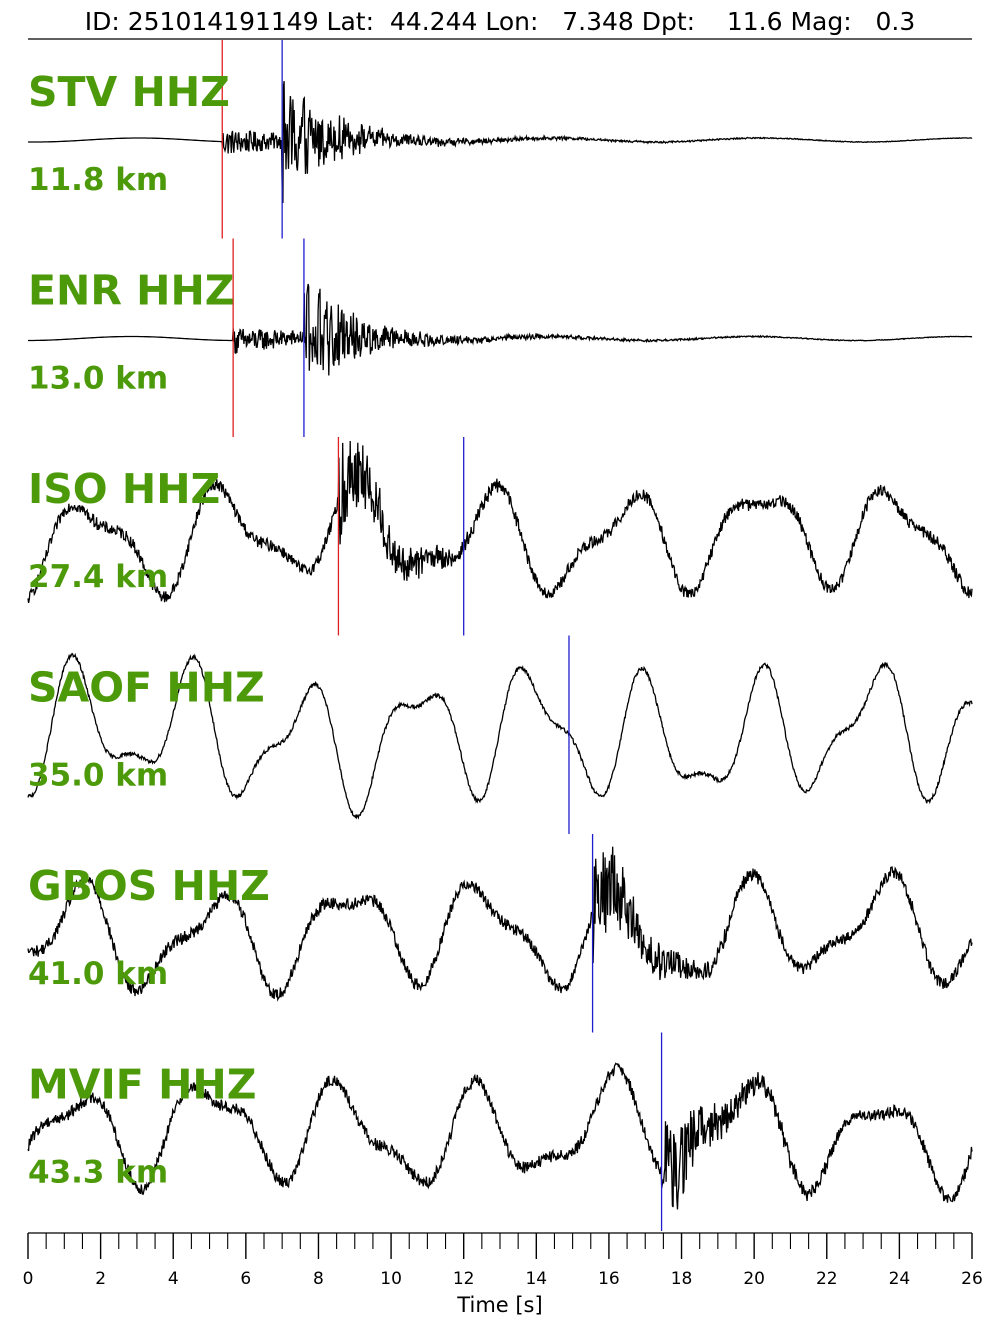 The width and height of the screenshot is (1000, 1333). Describe the element at coordinates (98, 577) in the screenshot. I see `distance-label: 27.4 km` at that location.